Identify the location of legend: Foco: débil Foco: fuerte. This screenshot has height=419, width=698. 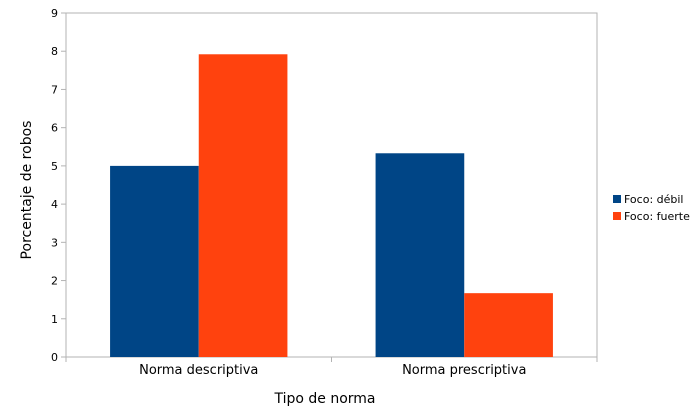
(651, 208).